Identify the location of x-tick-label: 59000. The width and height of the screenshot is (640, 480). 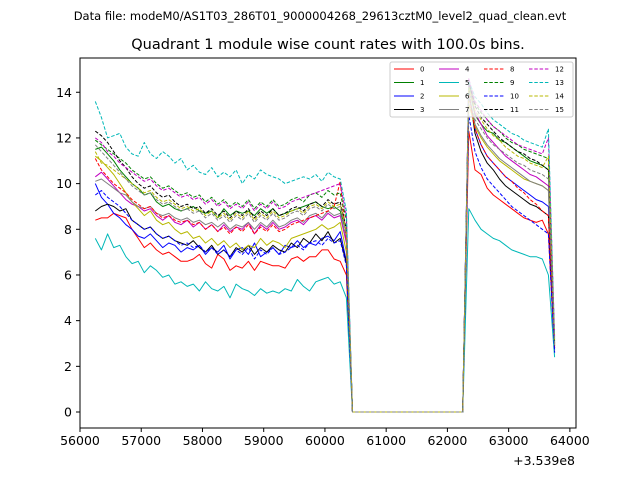
(264, 440).